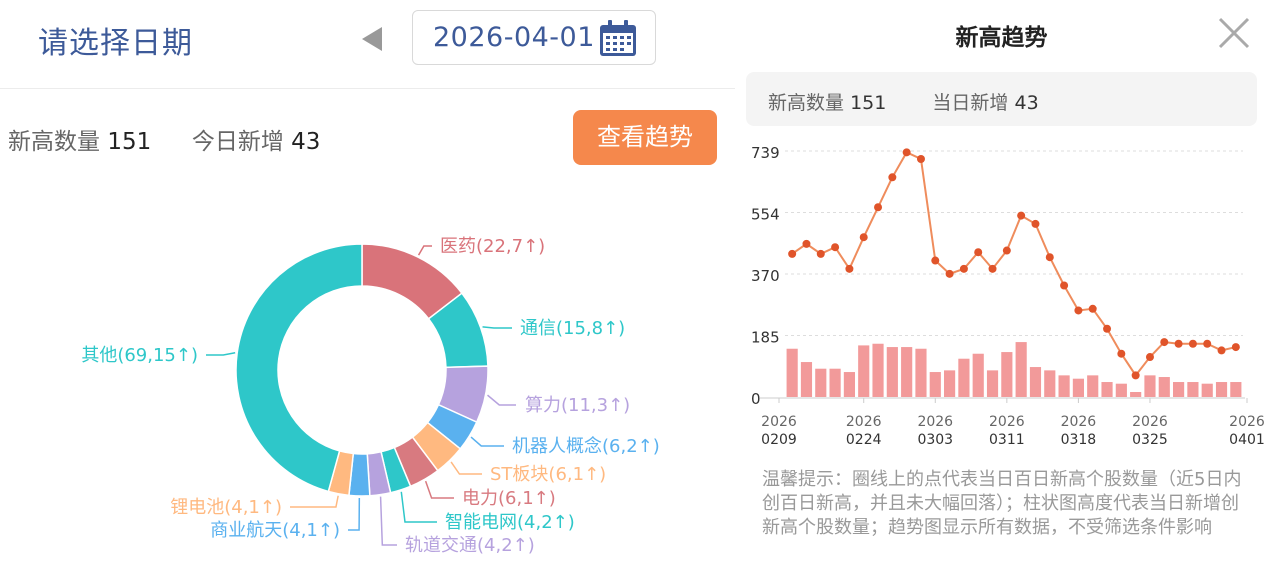 The width and height of the screenshot is (1268, 567). Describe the element at coordinates (275, 530) in the screenshot. I see `donut-label: 商业航天(4,1↑)` at that location.